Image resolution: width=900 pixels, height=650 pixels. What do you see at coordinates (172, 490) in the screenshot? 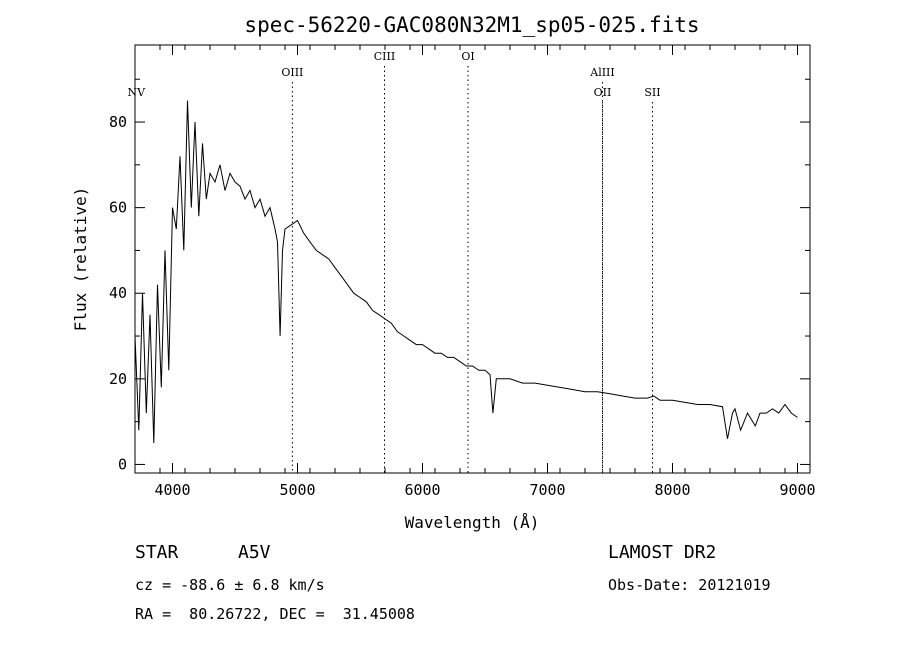
I see `x-tick-label: 4000` at bounding box center [172, 490].